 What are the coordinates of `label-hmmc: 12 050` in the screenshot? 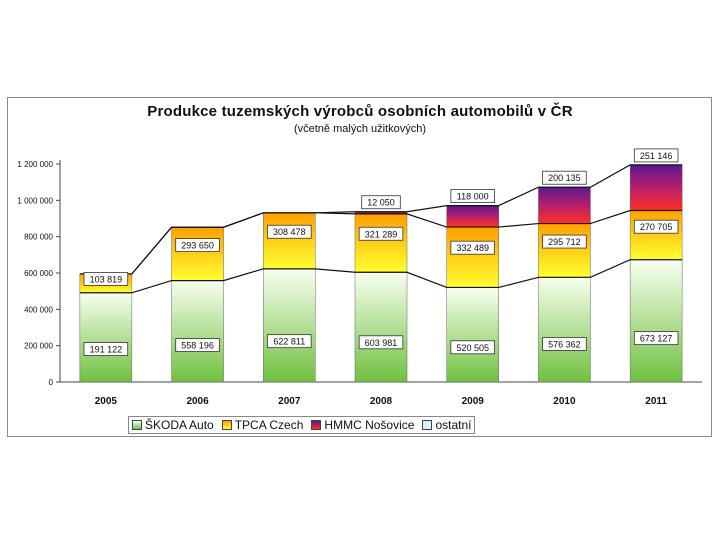 It's located at (381, 203).